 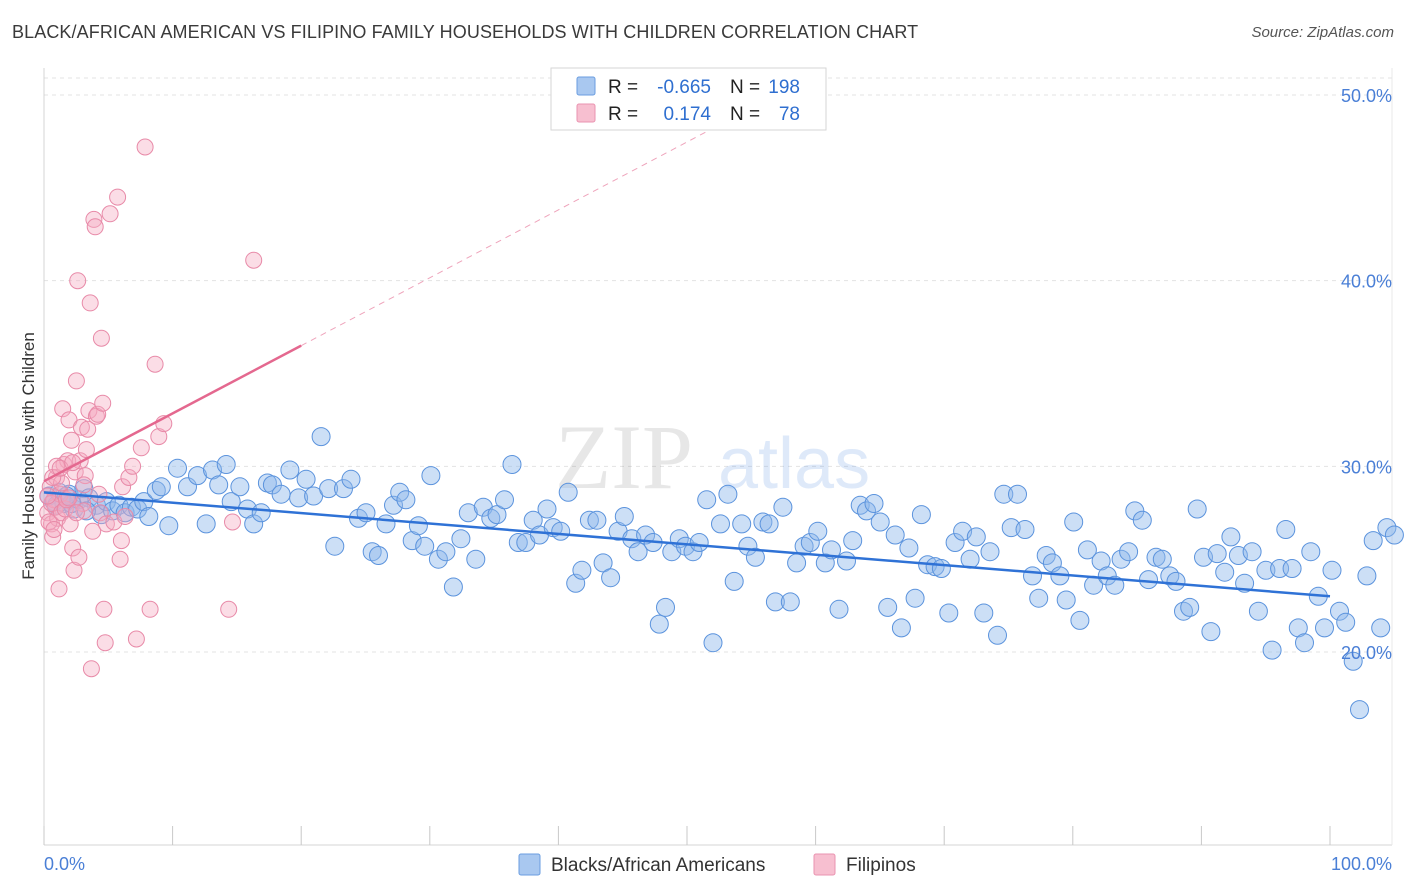 What do you see at coordinates (506, 237) in the screenshot?
I see `trend-line-filipinos-extended` at bounding box center [506, 237].